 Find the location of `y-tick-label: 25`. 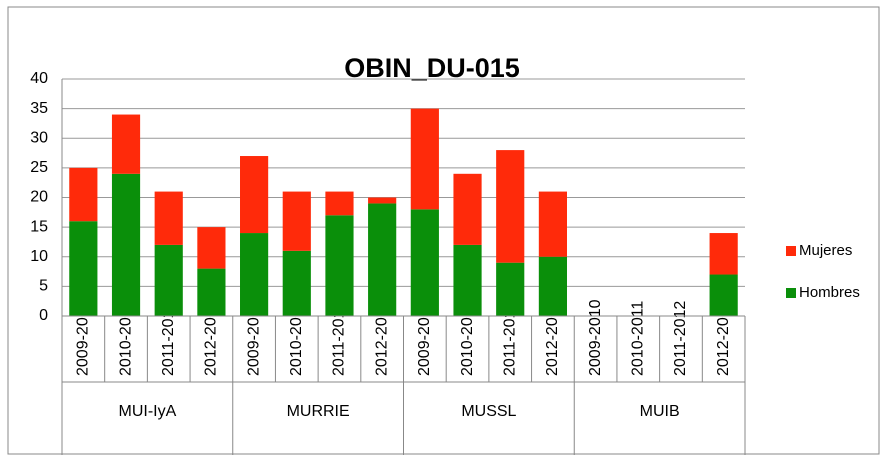

y-tick-label: 25 is located at coordinates (39, 167).